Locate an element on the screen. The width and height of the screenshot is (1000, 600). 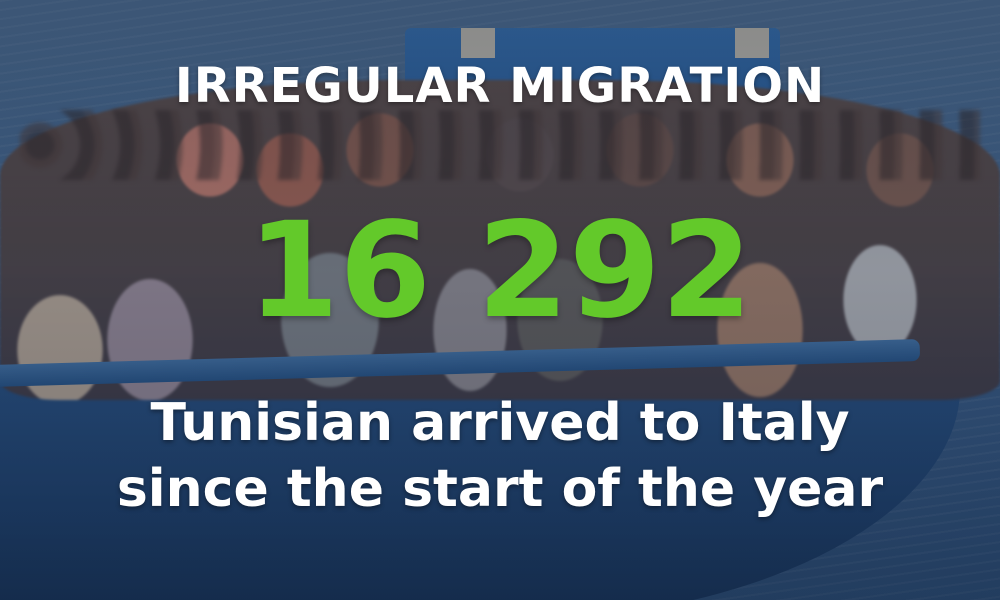
headline: IRREGULAR MIGRATION is located at coordinates (500, 86).